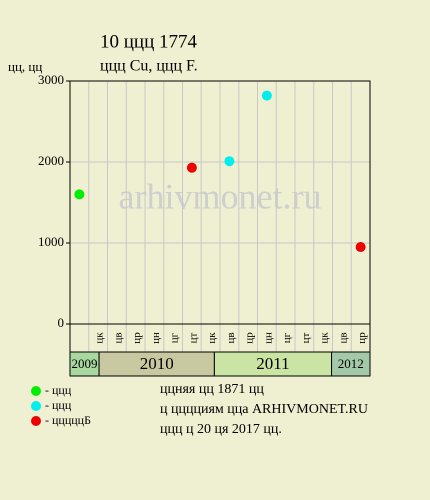 The height and width of the screenshot is (500, 430). Describe the element at coordinates (61, 322) in the screenshot. I see `y-tick-label: 0` at that location.